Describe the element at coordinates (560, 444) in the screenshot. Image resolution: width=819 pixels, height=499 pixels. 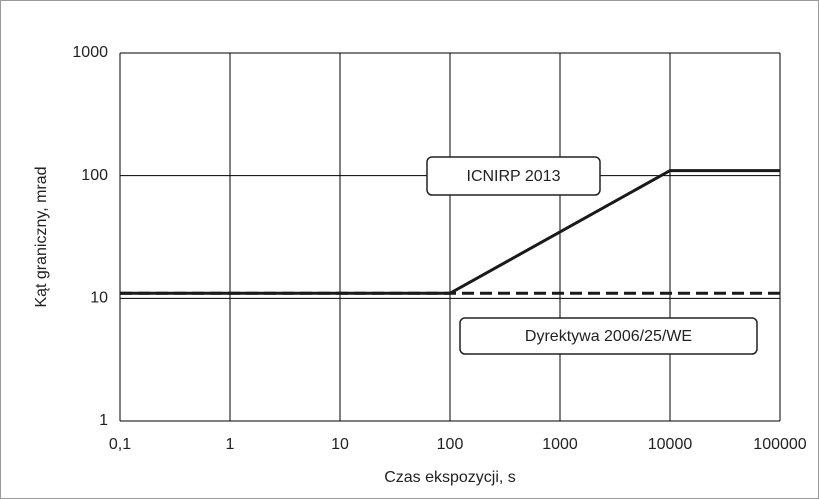
I see `x-tick-label: 1000` at that location.